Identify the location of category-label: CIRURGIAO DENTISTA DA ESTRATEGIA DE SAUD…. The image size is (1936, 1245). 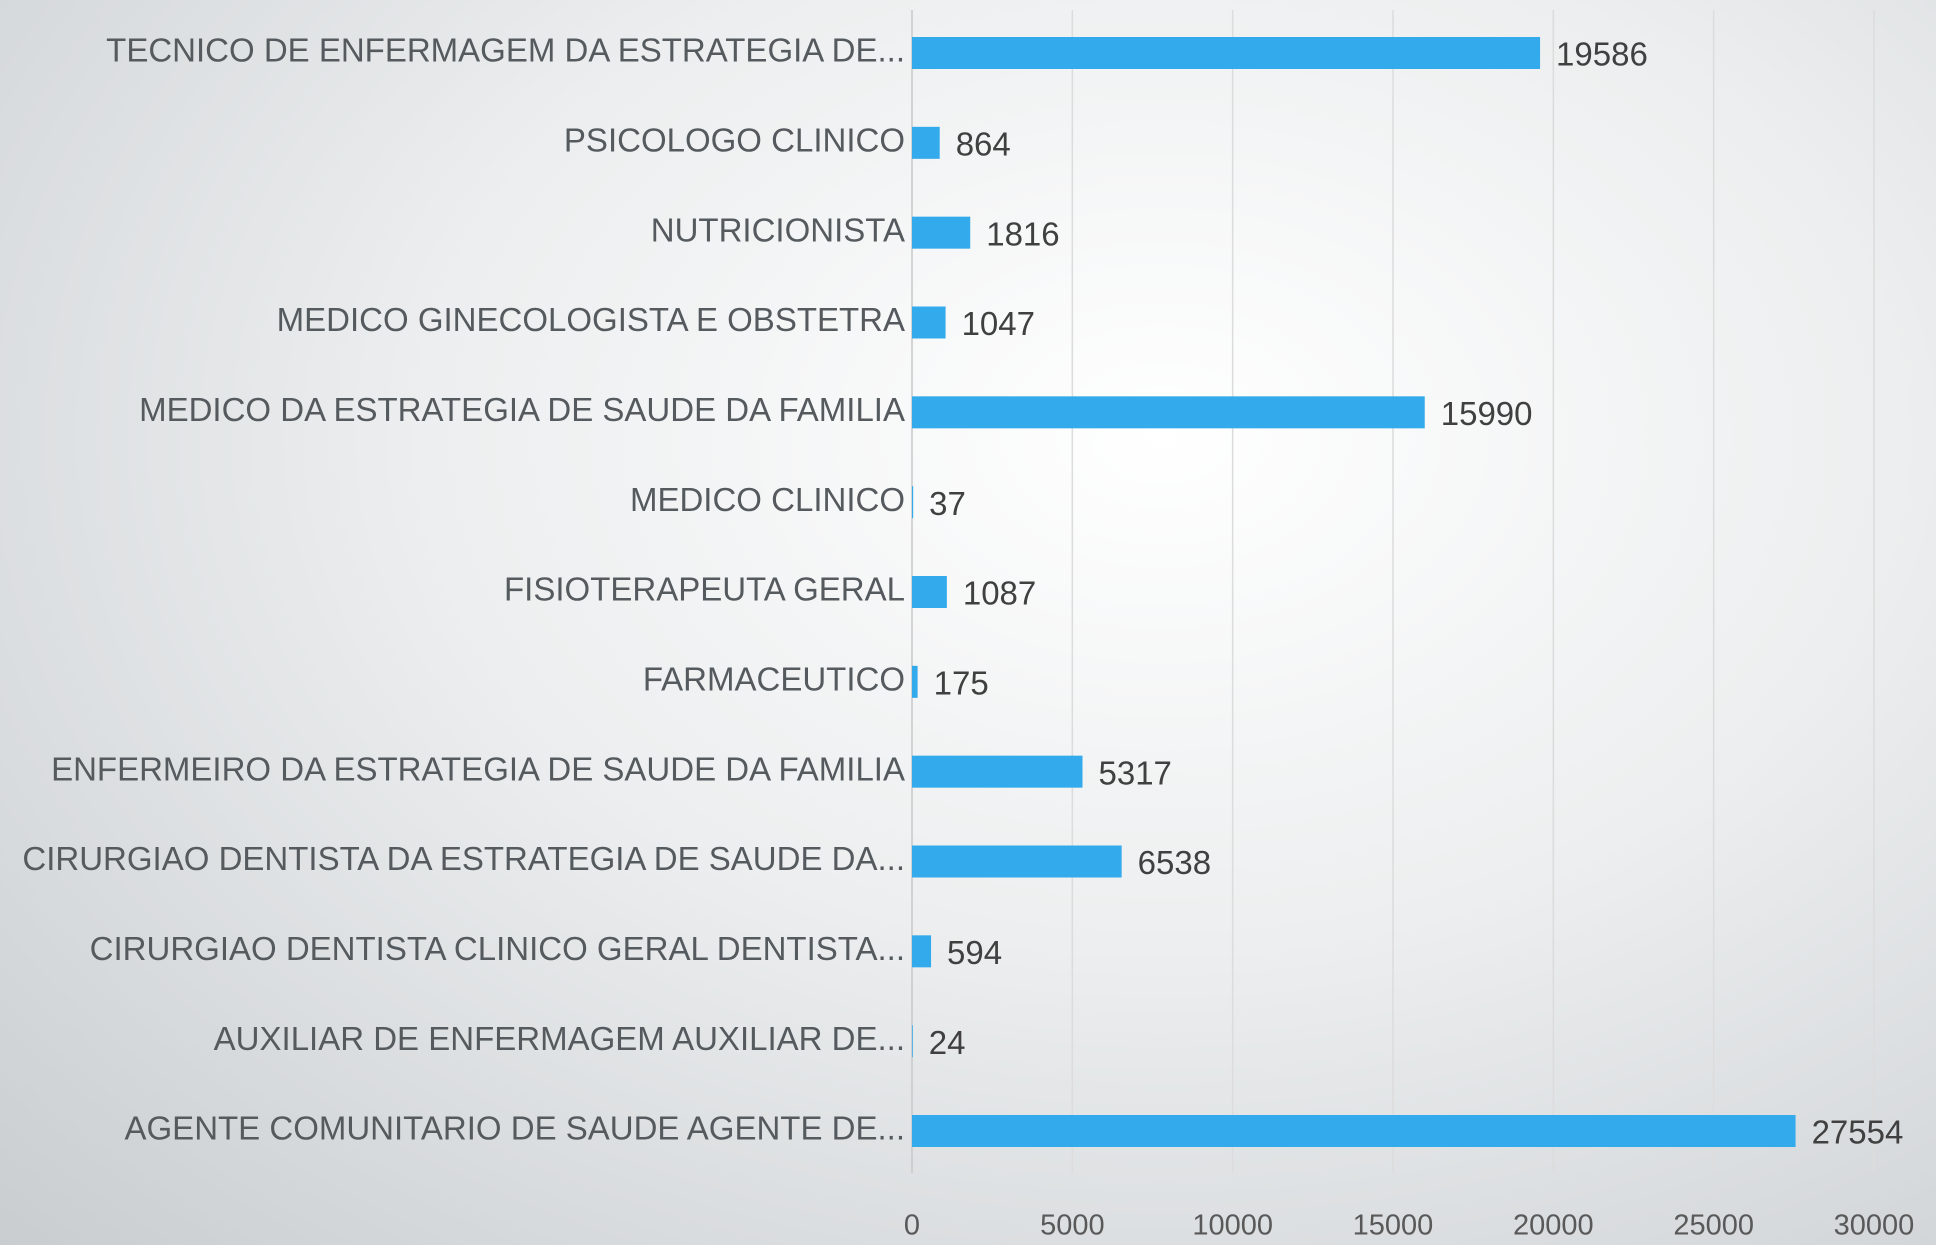
(463, 858).